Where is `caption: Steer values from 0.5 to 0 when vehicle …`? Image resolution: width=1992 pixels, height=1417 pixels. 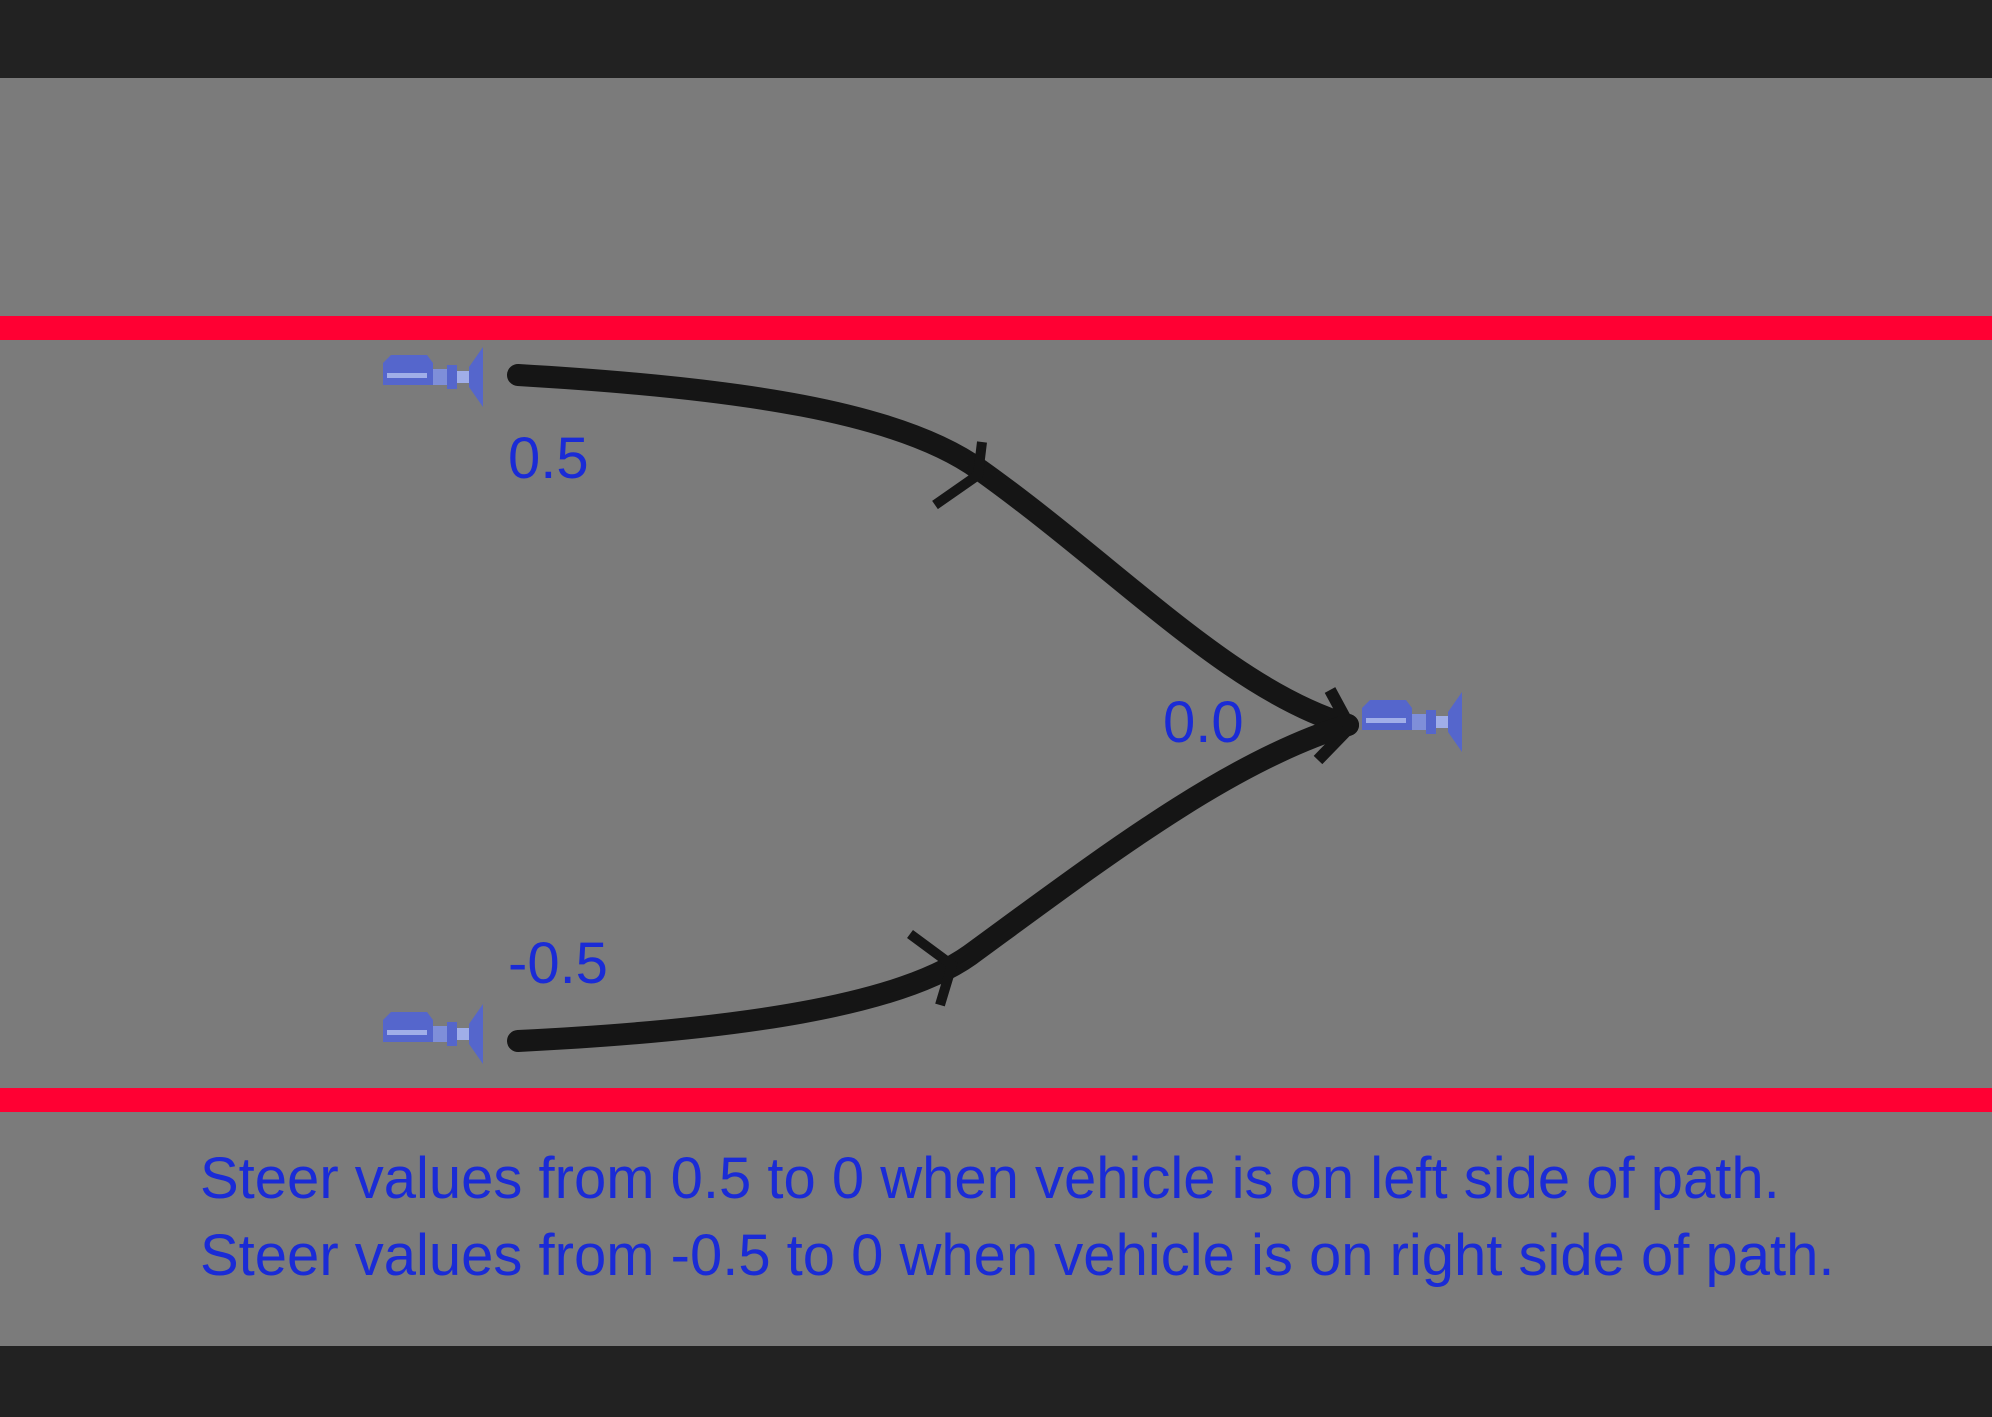
caption: Steer values from 0.5 to 0 when vehicle … is located at coordinates (1017, 1217).